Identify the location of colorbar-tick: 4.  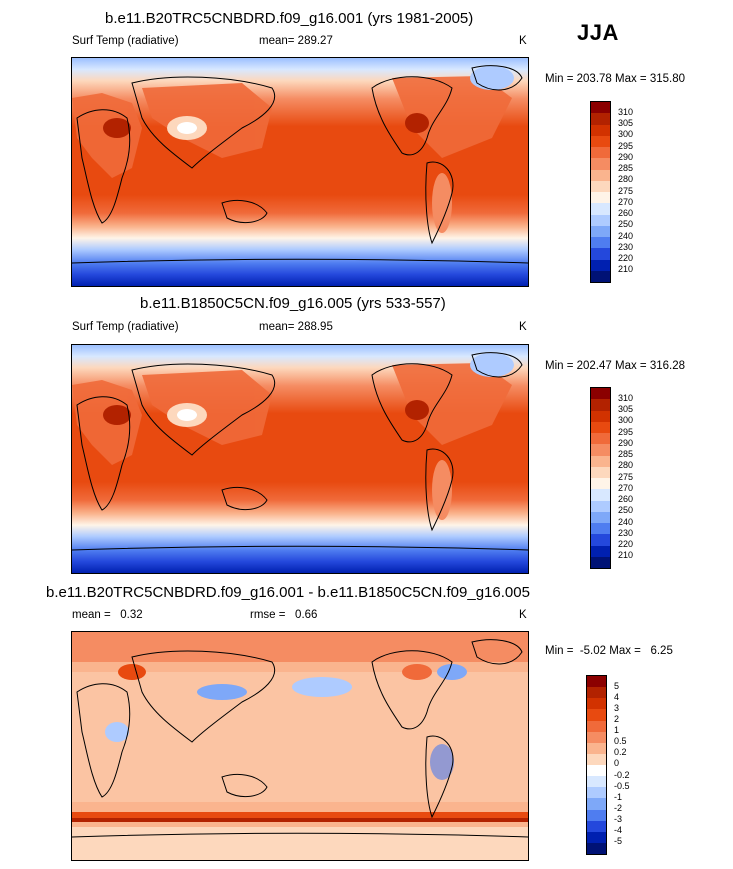
(617, 696).